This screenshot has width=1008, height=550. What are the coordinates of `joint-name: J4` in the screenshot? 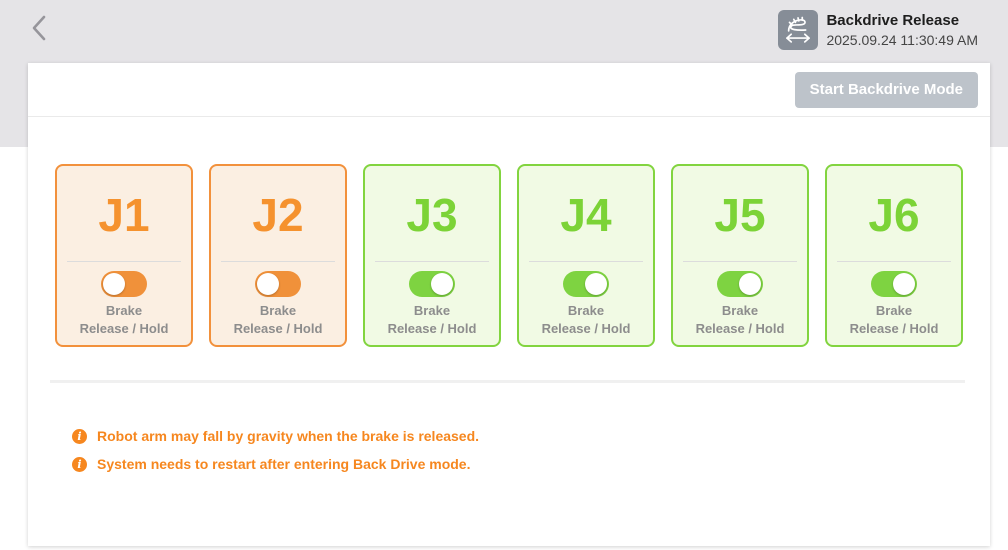 It's located at (586, 215).